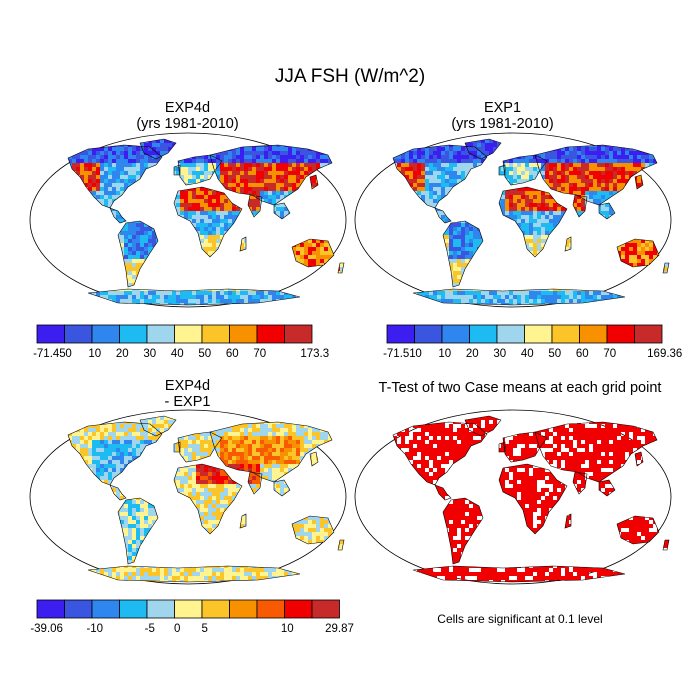 This screenshot has width=700, height=700. I want to click on colorbar-exp1: -71.51 0 10 20 30 40 50 60 70 169.36, so click(532, 344).